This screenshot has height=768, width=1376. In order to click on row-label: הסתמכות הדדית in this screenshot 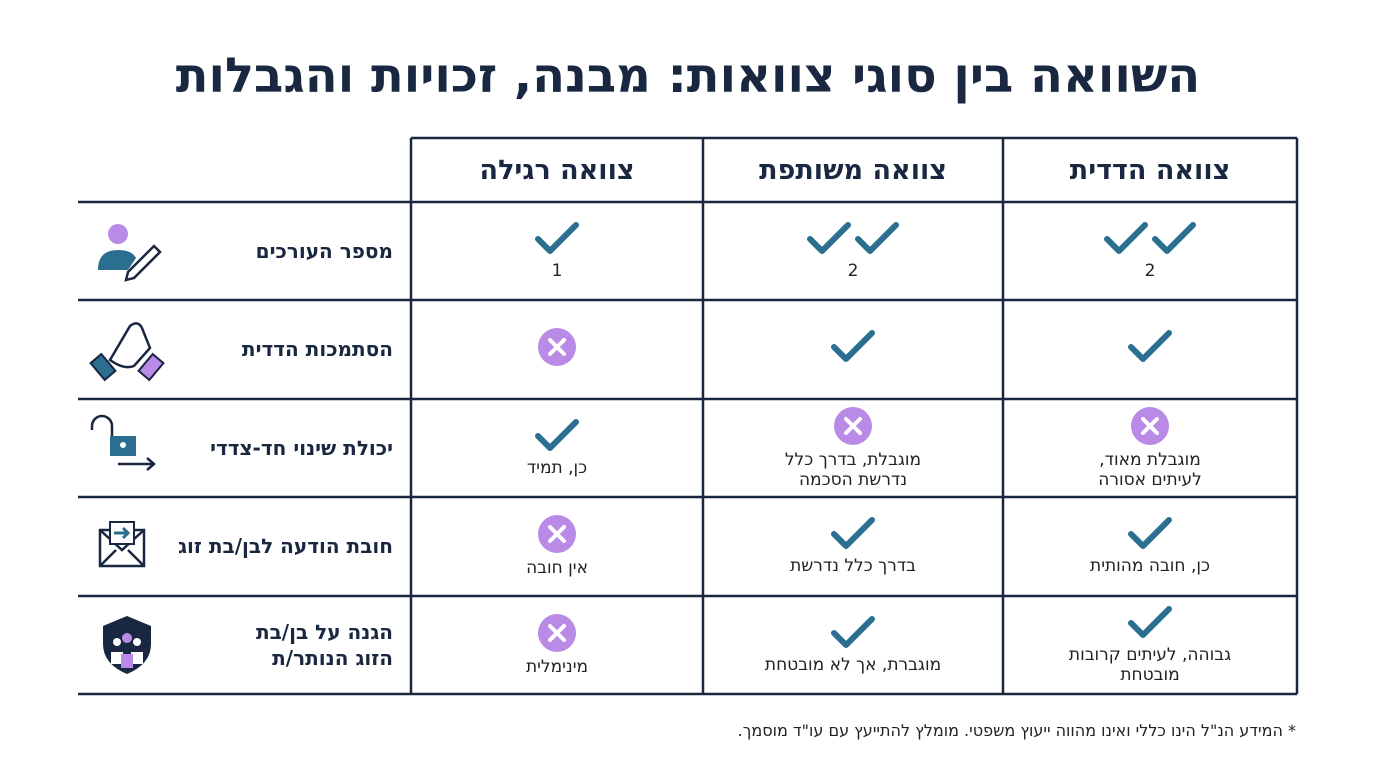, I will do `click(284, 349)`.